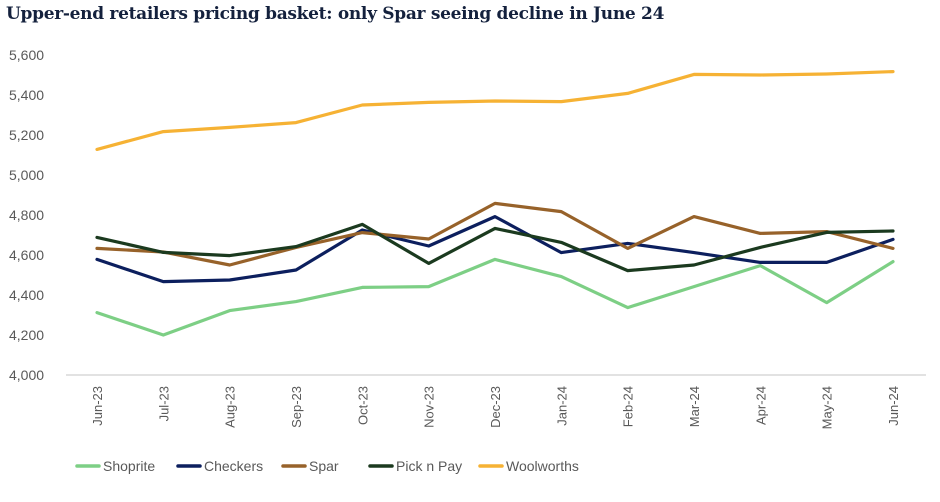  I want to click on legend-item-checkers: Checkers, so click(219, 466).